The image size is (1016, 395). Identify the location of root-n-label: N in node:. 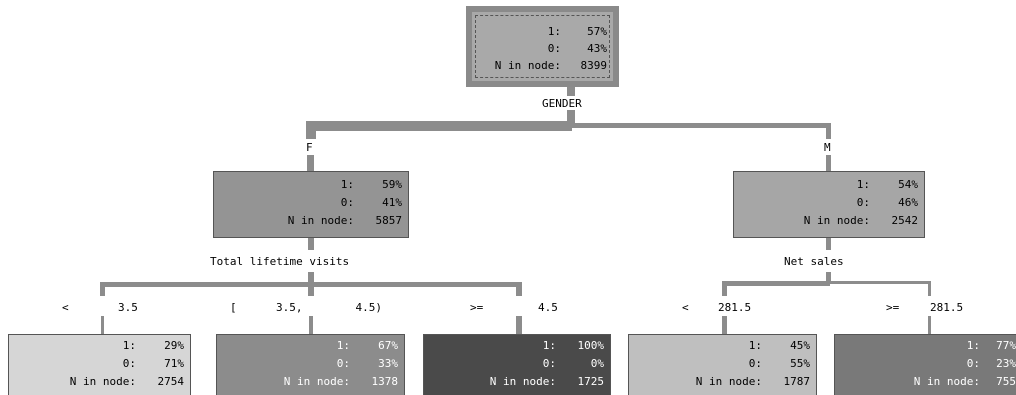
(527, 65).